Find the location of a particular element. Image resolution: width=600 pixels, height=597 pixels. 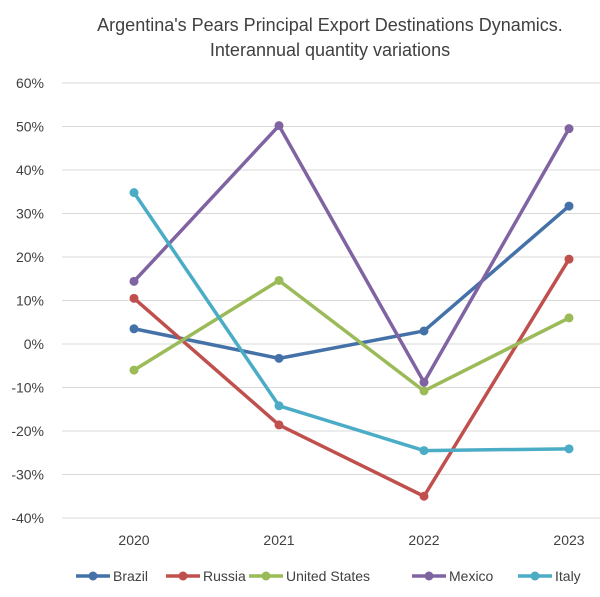

data-point-mexico-2022 is located at coordinates (424, 382).